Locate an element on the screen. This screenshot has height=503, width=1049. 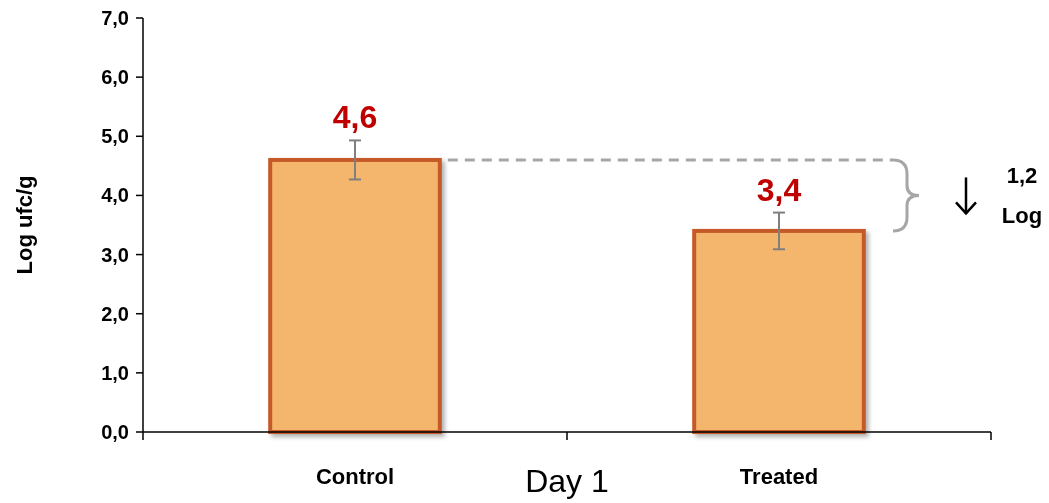
x-tick-label: Treated is located at coordinates (779, 476).